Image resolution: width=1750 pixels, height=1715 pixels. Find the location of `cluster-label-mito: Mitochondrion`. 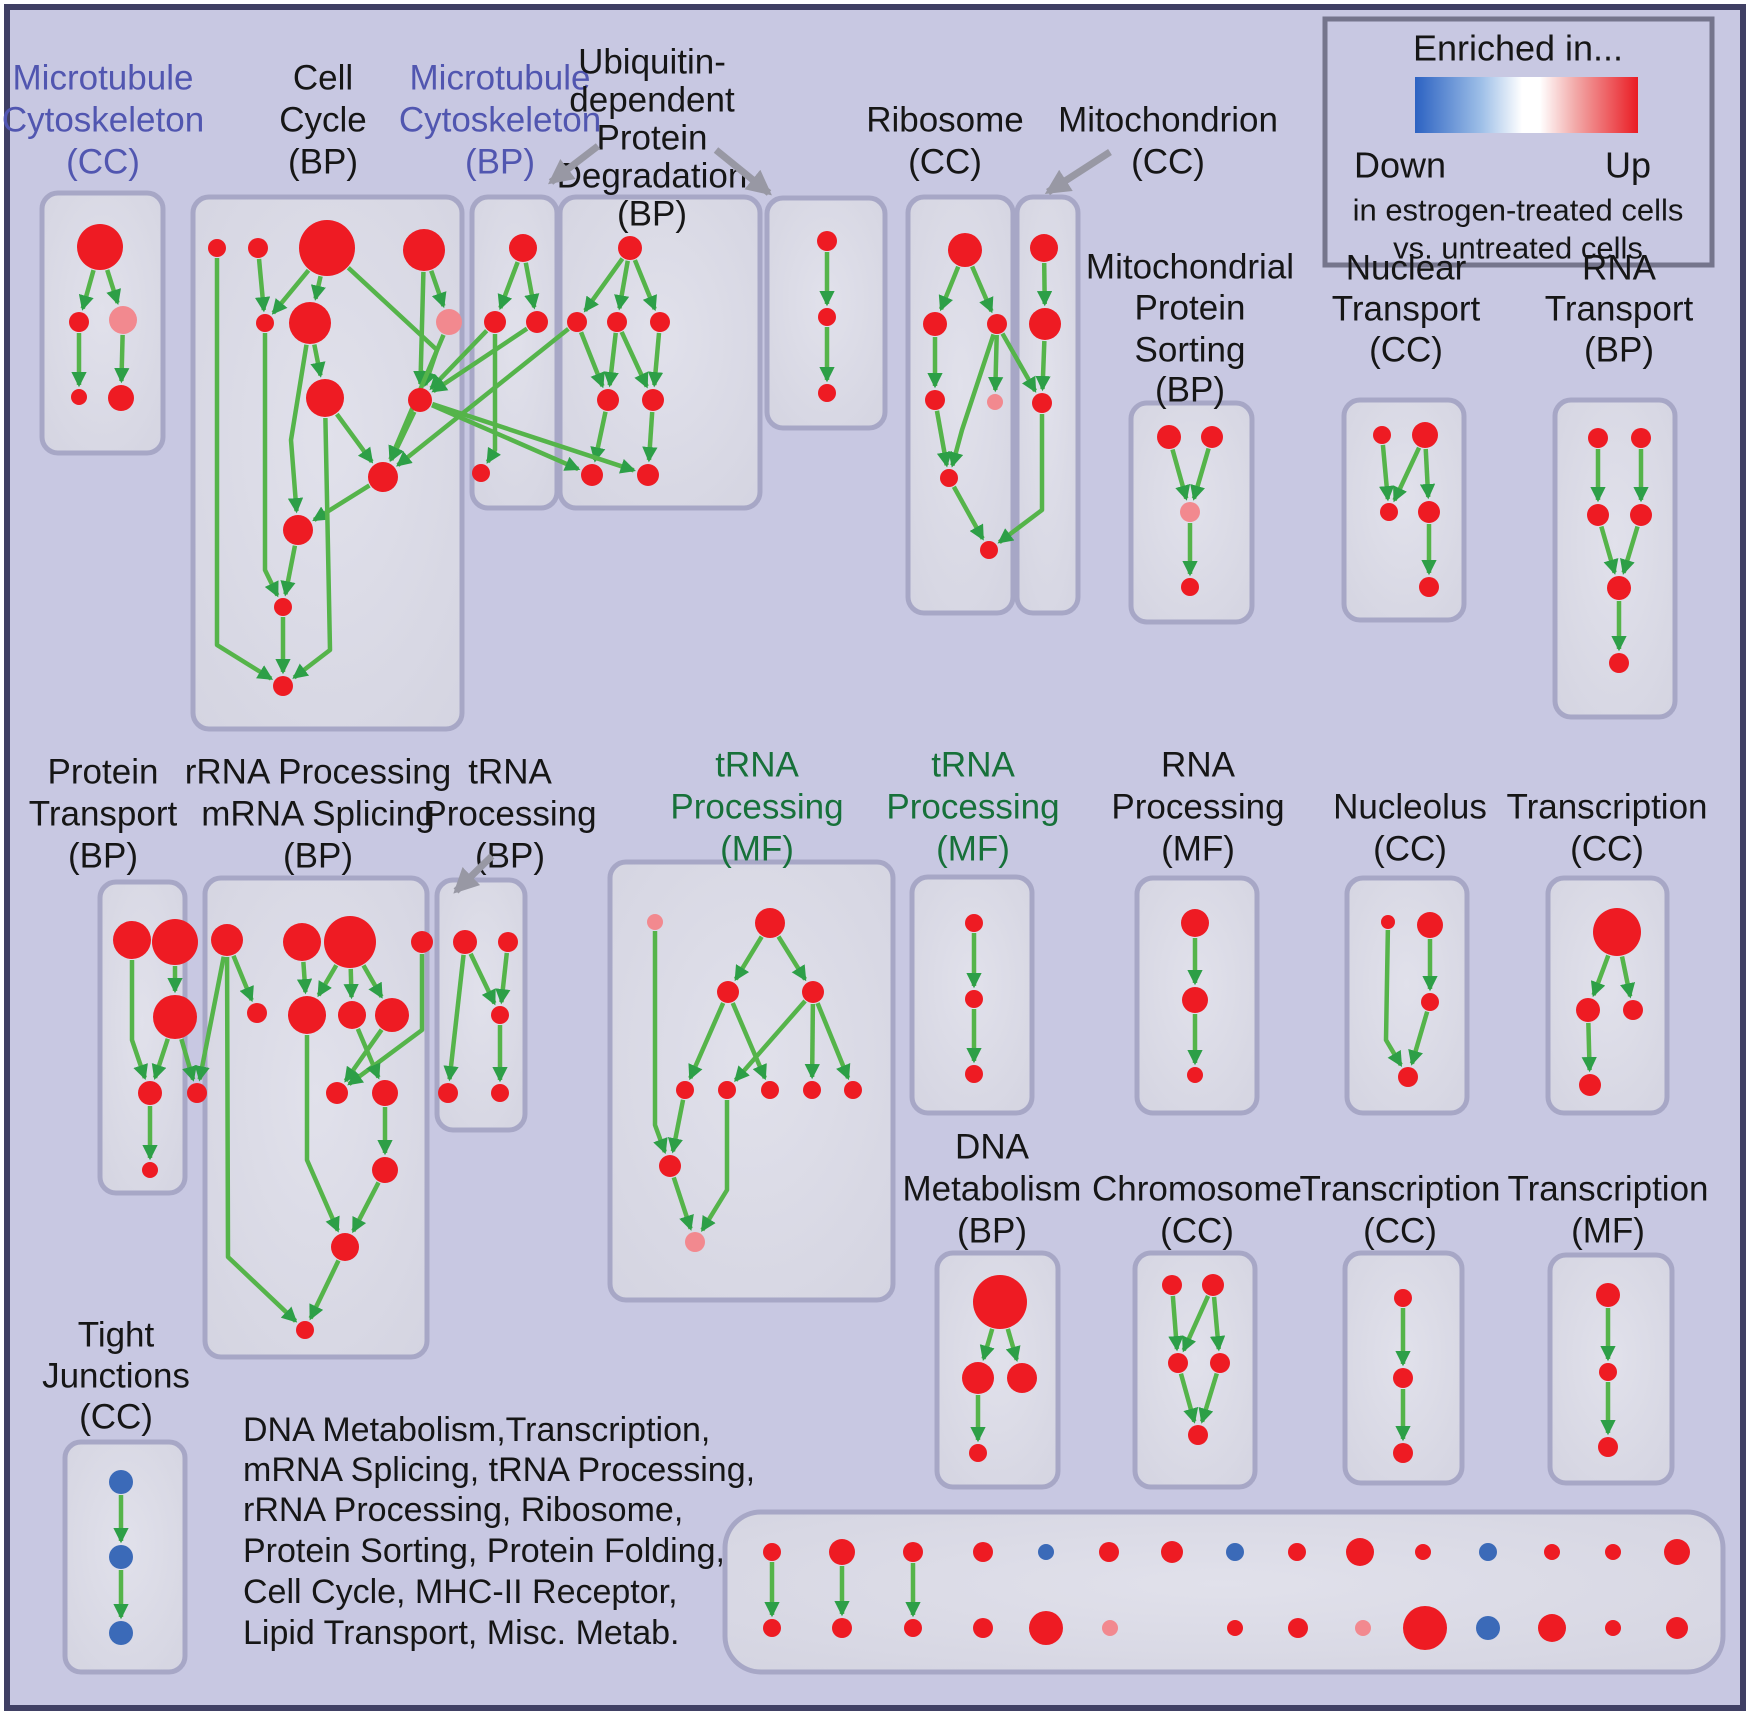

cluster-label-mito: Mitochondrion is located at coordinates (1168, 120).